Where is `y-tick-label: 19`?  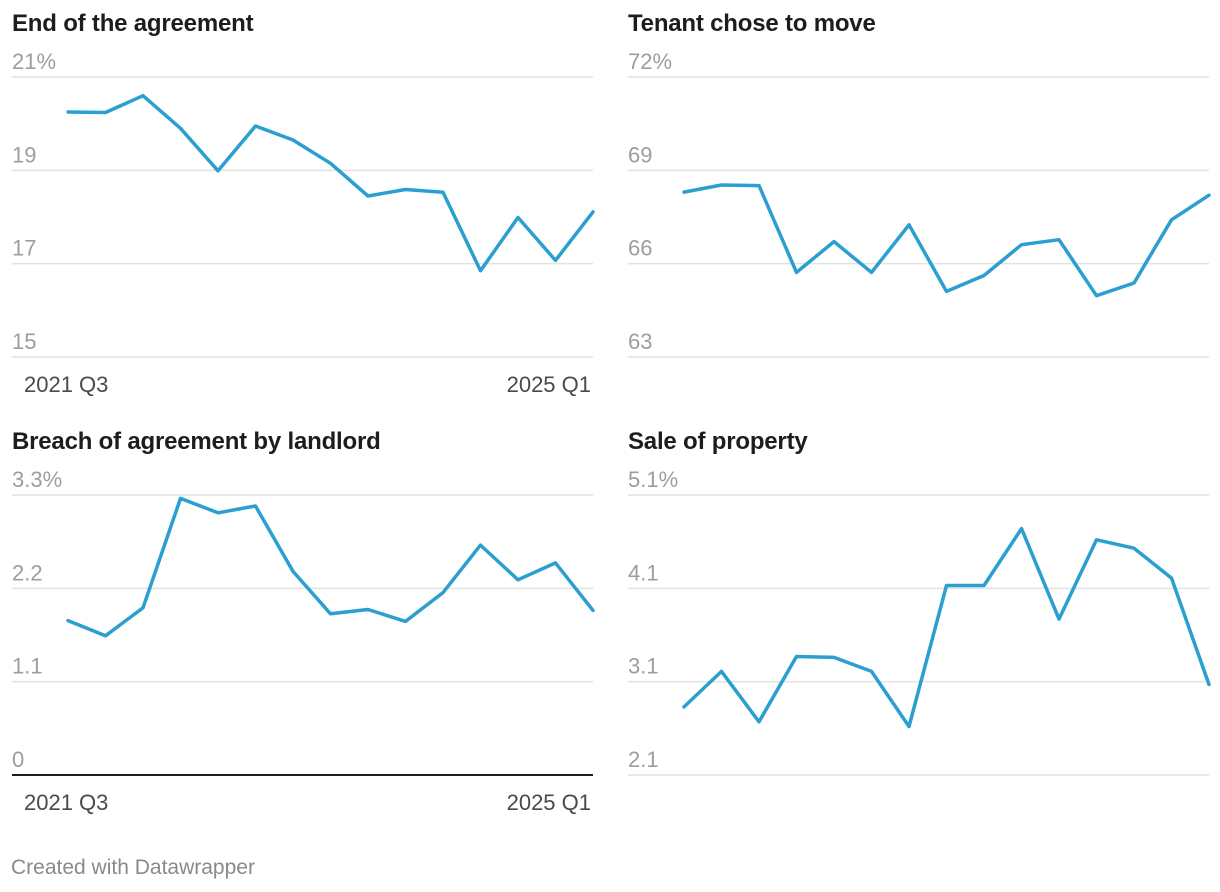 y-tick-label: 19 is located at coordinates (24, 154).